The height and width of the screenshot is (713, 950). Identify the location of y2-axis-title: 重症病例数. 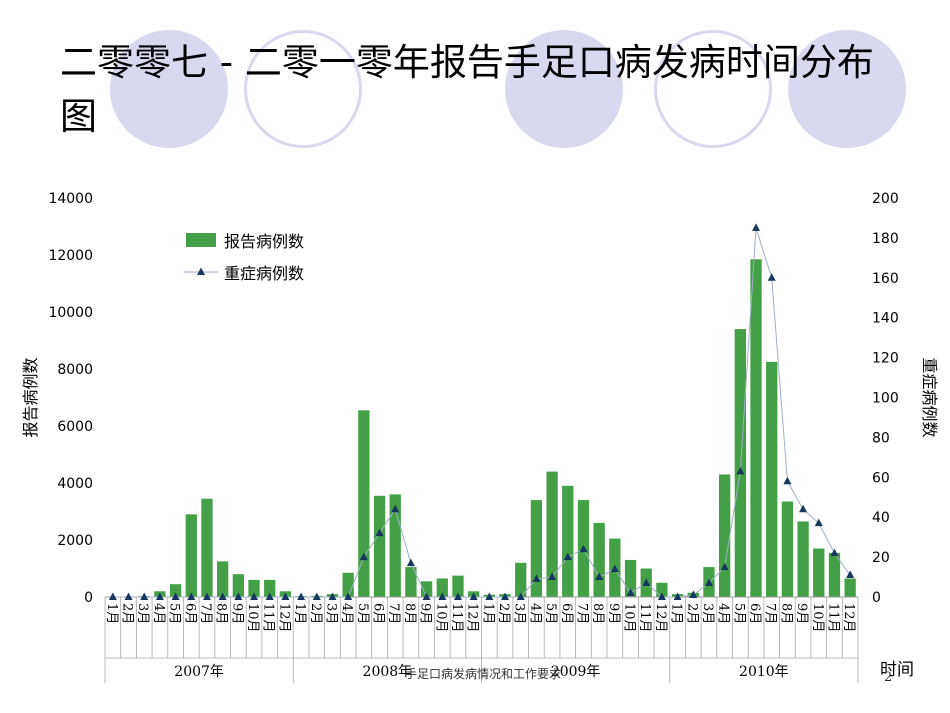
(929, 397).